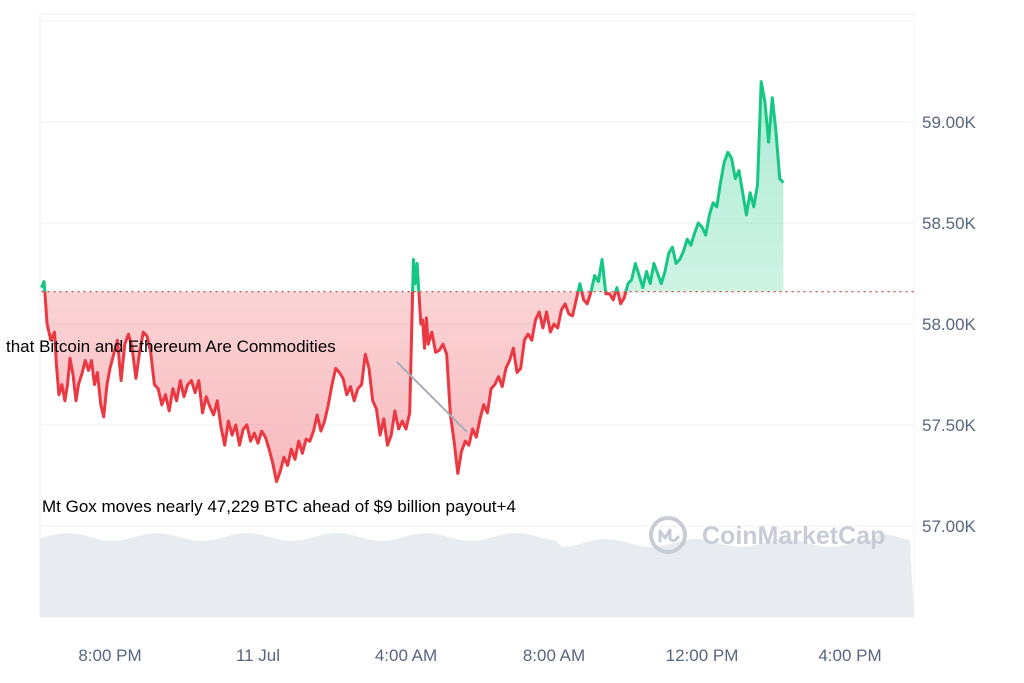 The height and width of the screenshot is (683, 1024). I want to click on volume-area, so click(477, 575).